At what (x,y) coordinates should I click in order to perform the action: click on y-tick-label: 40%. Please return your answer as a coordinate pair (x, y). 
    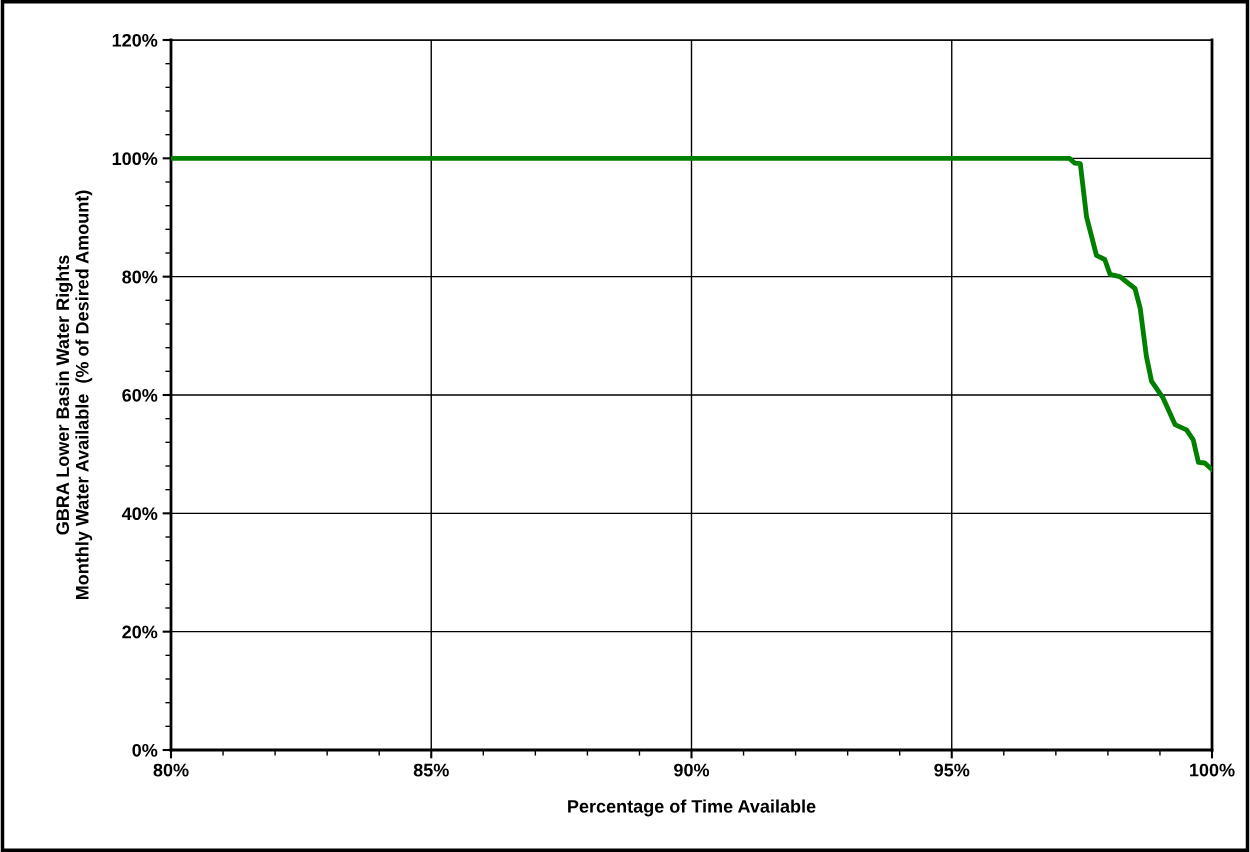
    Looking at the image, I should click on (139, 514).